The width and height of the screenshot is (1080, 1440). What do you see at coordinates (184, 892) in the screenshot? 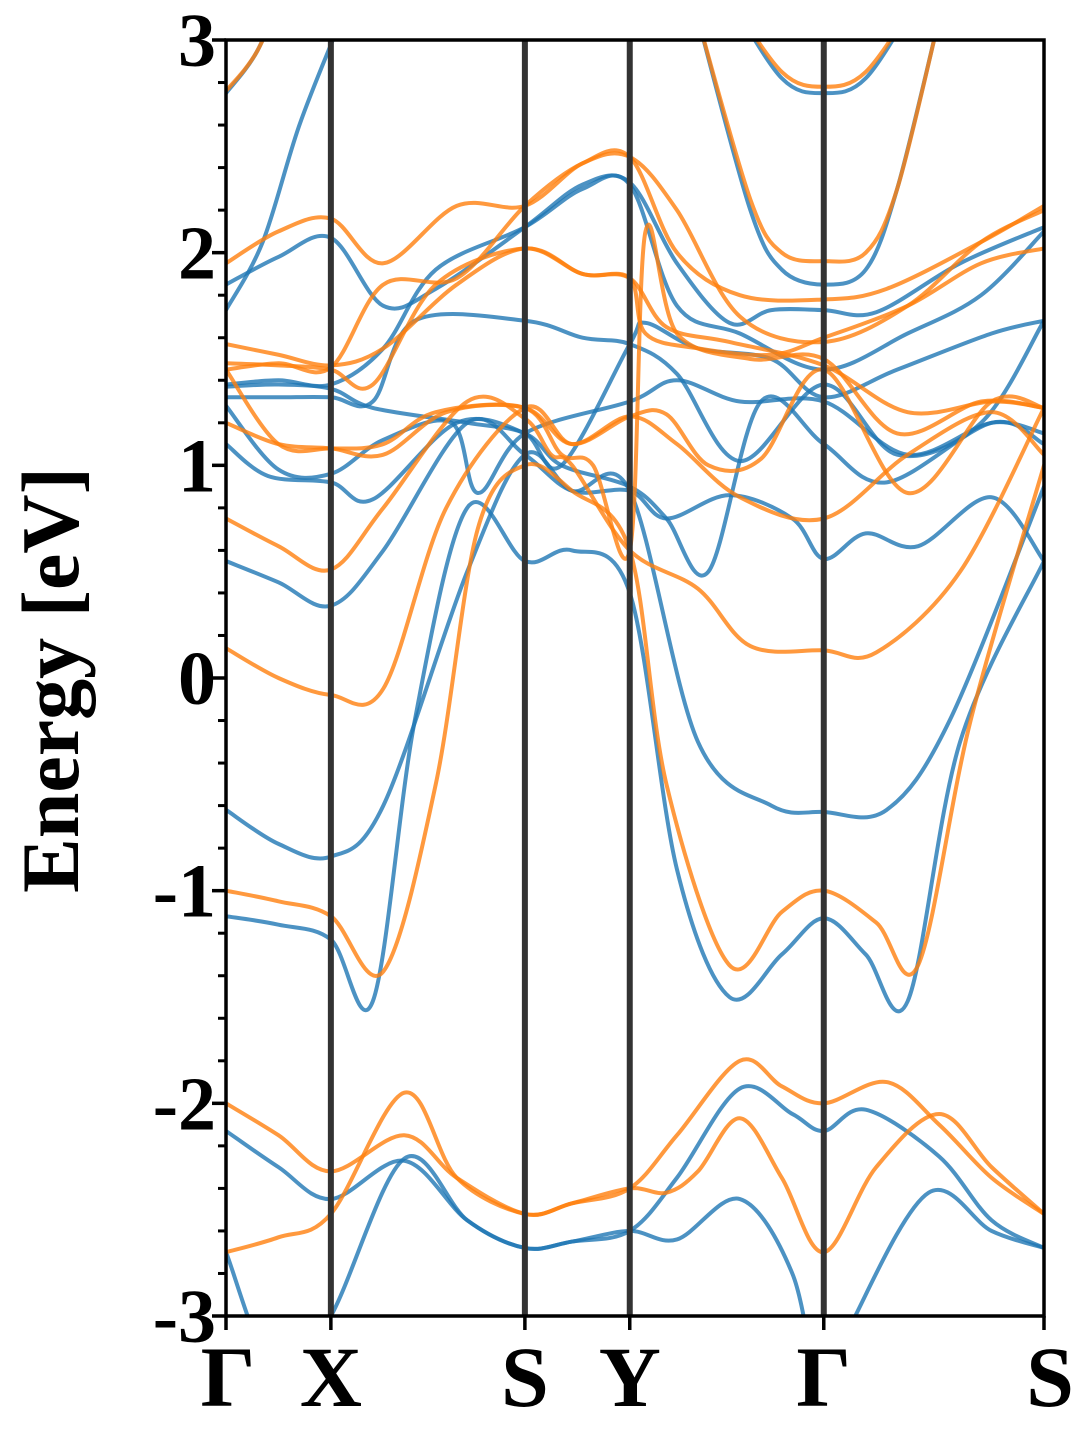
I see `y-tick-label: -1` at bounding box center [184, 892].